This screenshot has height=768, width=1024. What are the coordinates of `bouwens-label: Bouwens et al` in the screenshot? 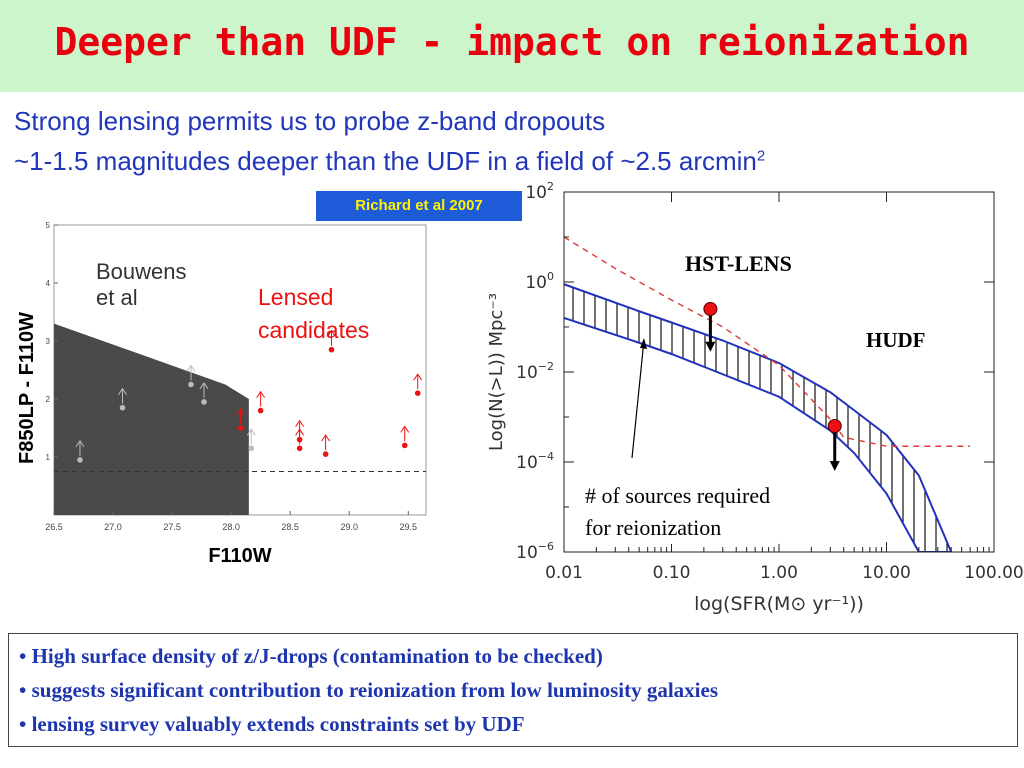 It's located at (141, 284).